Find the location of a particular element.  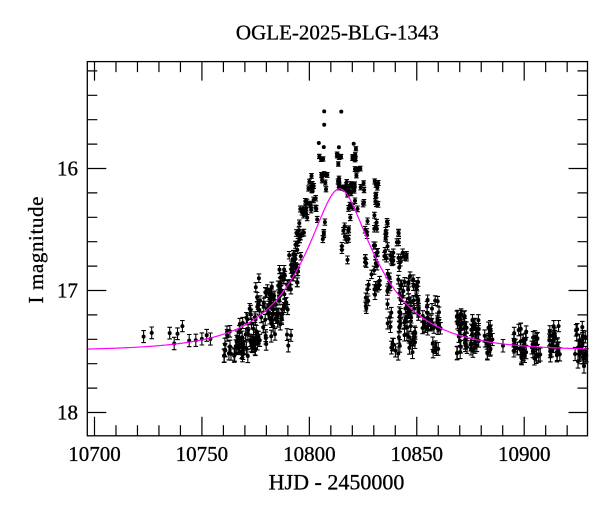

svg-text: 10700 is located at coordinates (94, 454).